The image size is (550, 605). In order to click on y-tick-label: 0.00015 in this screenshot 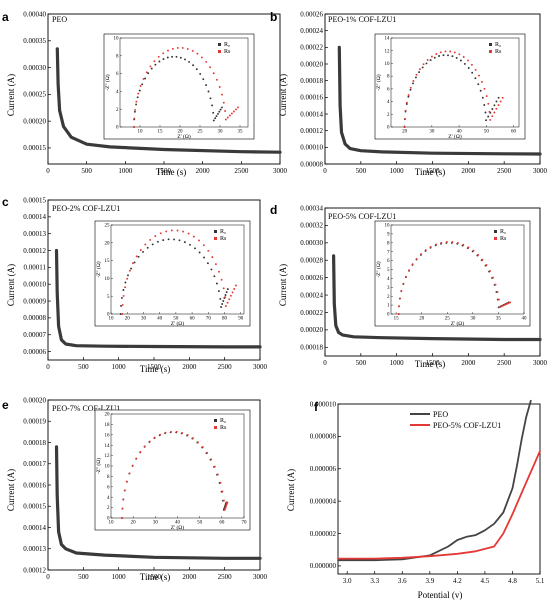, I will do `click(34, 200)`.